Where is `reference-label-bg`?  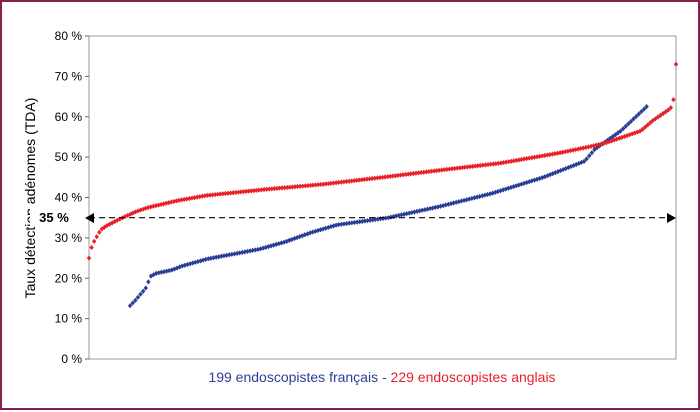 reference-label-bg is located at coordinates (54, 217).